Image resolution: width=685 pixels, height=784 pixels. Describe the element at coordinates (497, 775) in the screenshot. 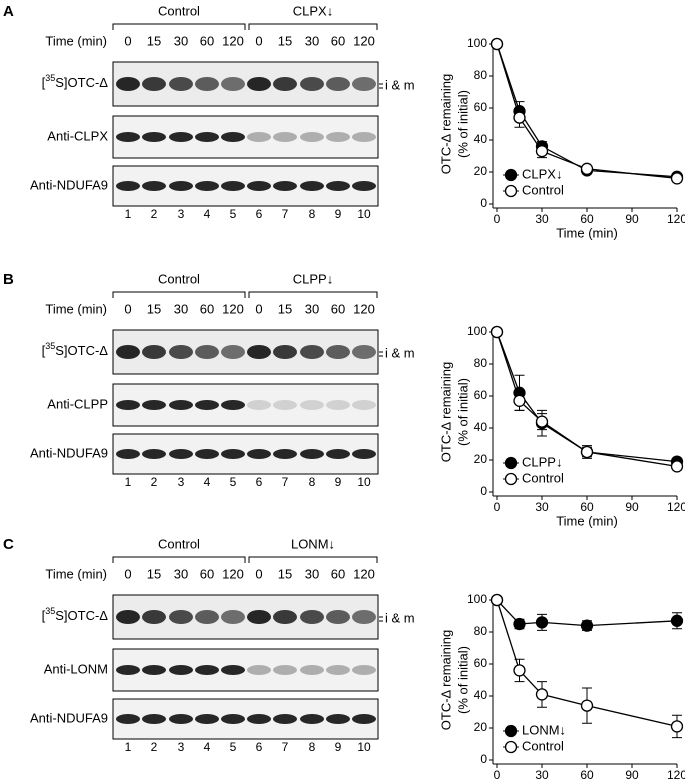

I see `x-tick-label: 0` at that location.